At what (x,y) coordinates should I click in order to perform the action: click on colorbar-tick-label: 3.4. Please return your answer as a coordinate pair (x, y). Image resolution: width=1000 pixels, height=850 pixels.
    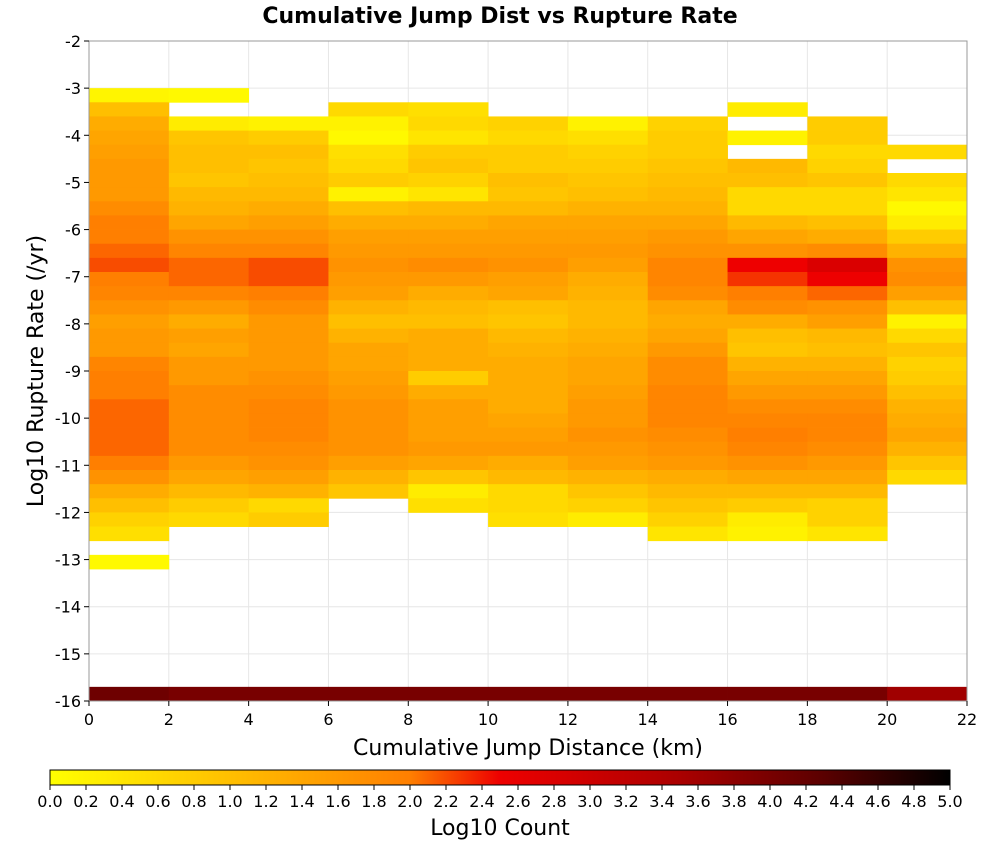
    Looking at the image, I should click on (661, 801).